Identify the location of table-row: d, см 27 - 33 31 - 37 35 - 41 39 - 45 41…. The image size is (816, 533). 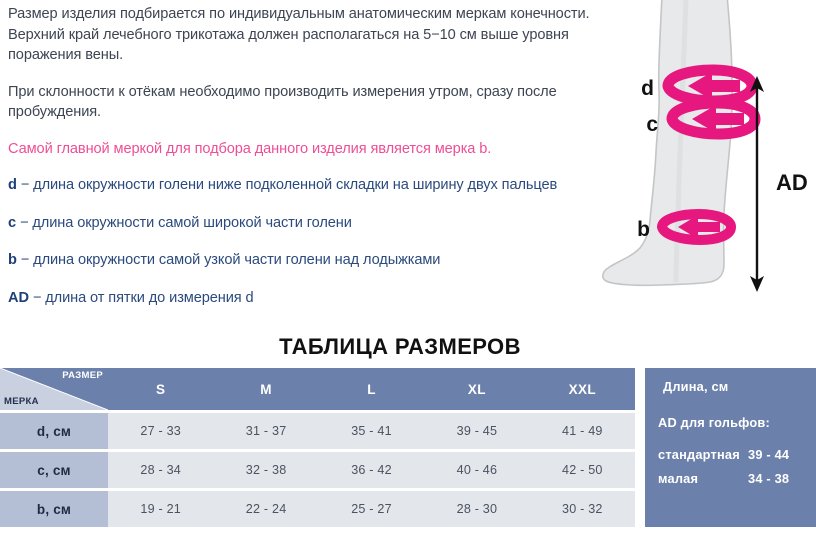
(317, 431).